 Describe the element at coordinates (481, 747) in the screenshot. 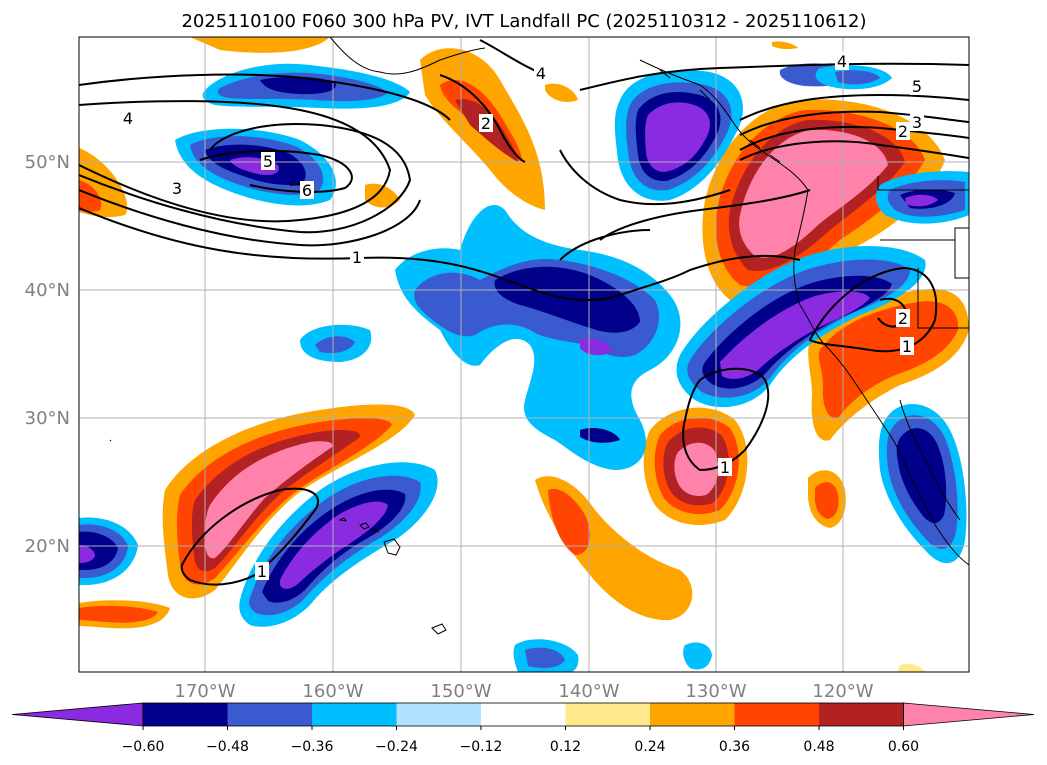

I see `colorbar-tick-label: −0.12` at that location.